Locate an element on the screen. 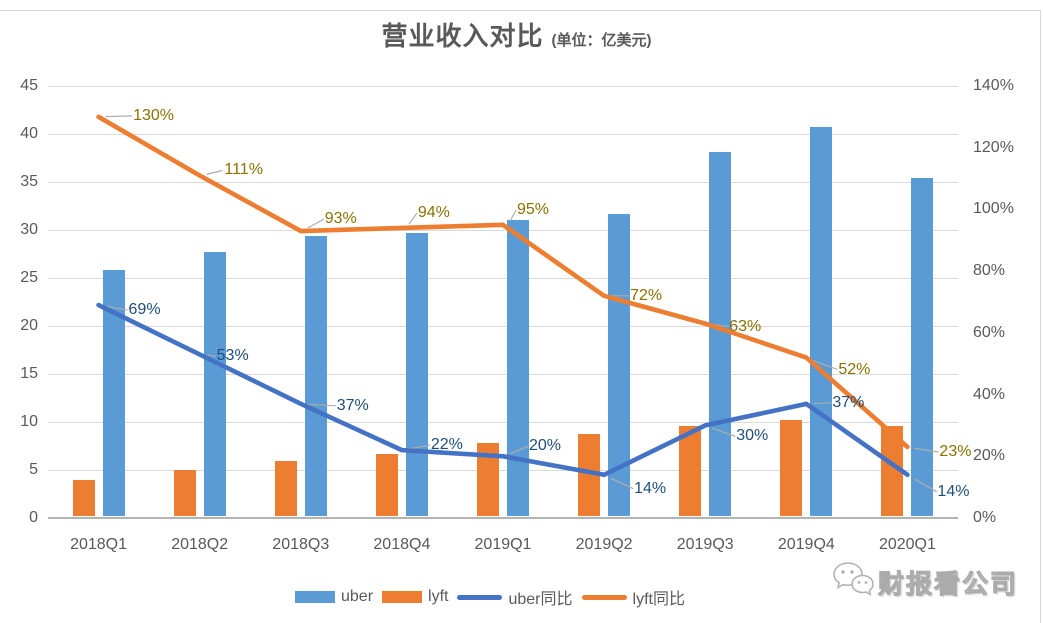 The image size is (1043, 623). left-axis-tick: 5 is located at coordinates (33, 469).